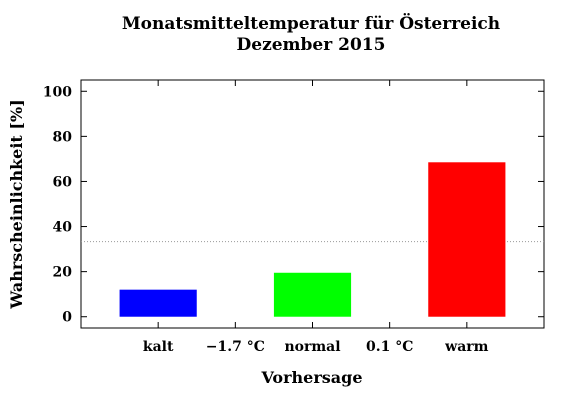 This screenshot has width=571, height=400. I want to click on bar-normal, so click(312, 294).